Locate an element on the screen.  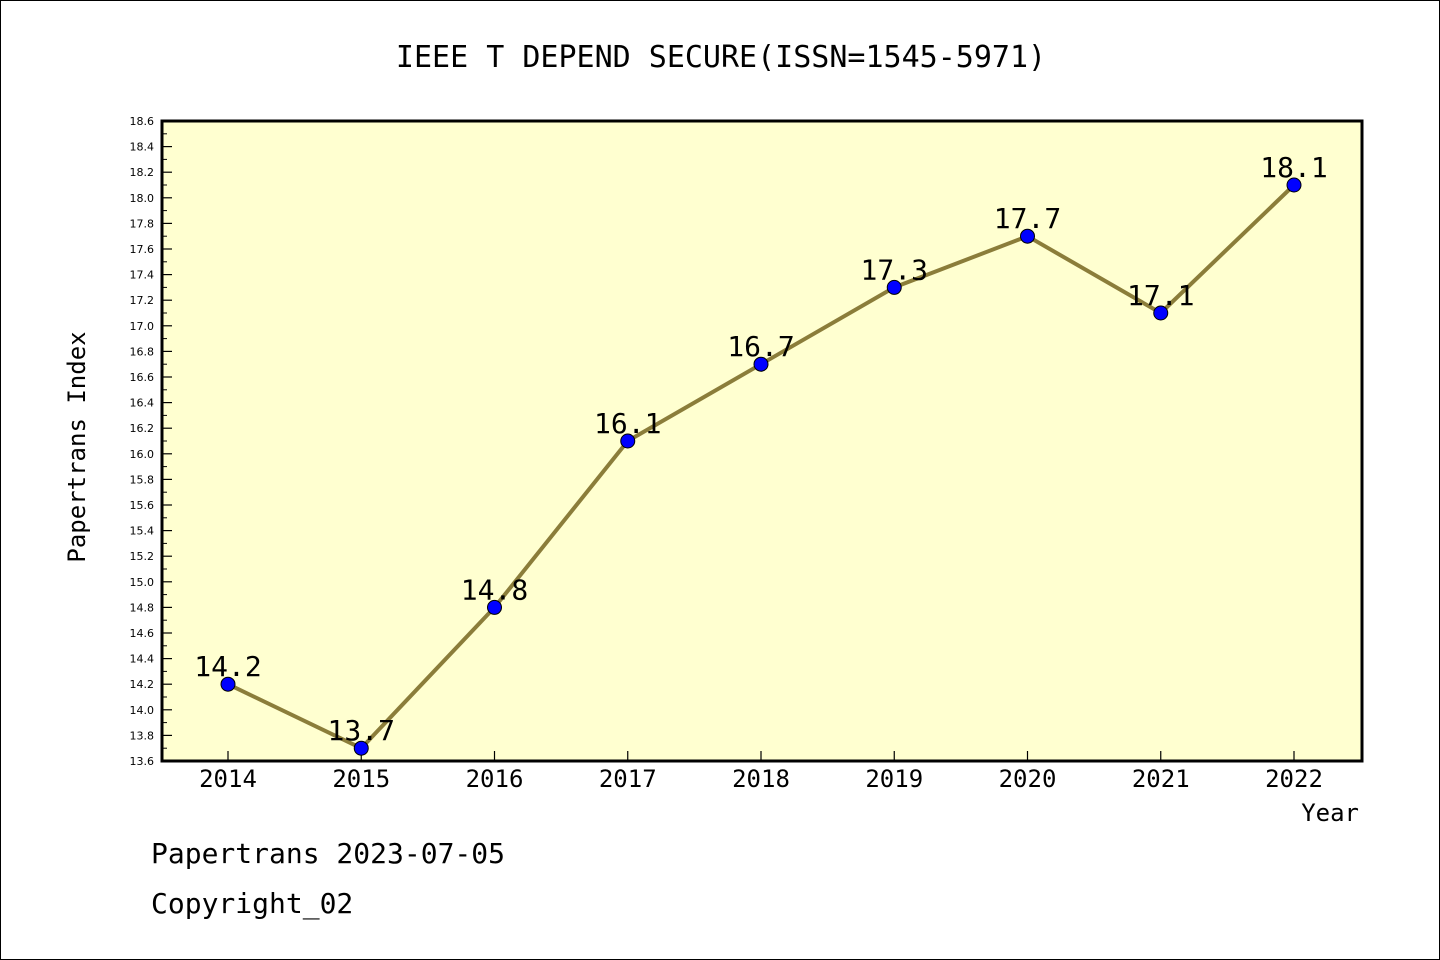
y-tick-label: 16.0 is located at coordinates (142, 454).